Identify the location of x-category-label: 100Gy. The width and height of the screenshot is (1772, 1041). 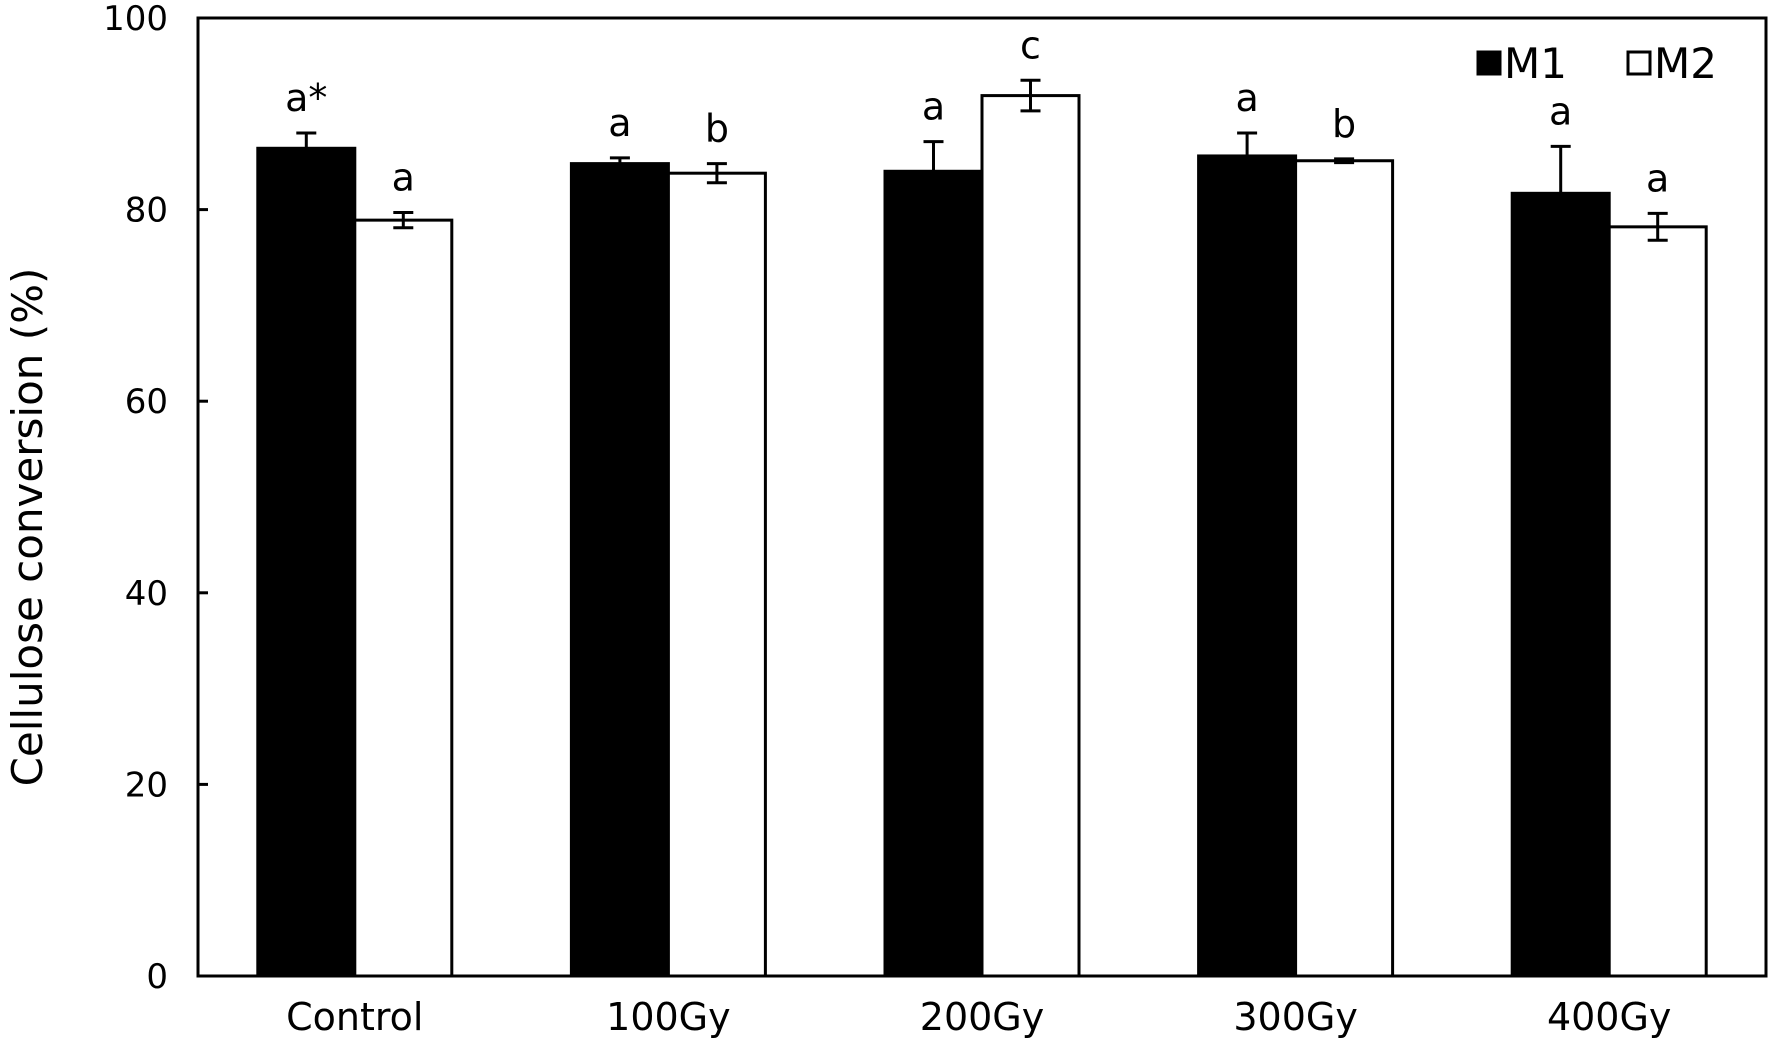
(668, 1017).